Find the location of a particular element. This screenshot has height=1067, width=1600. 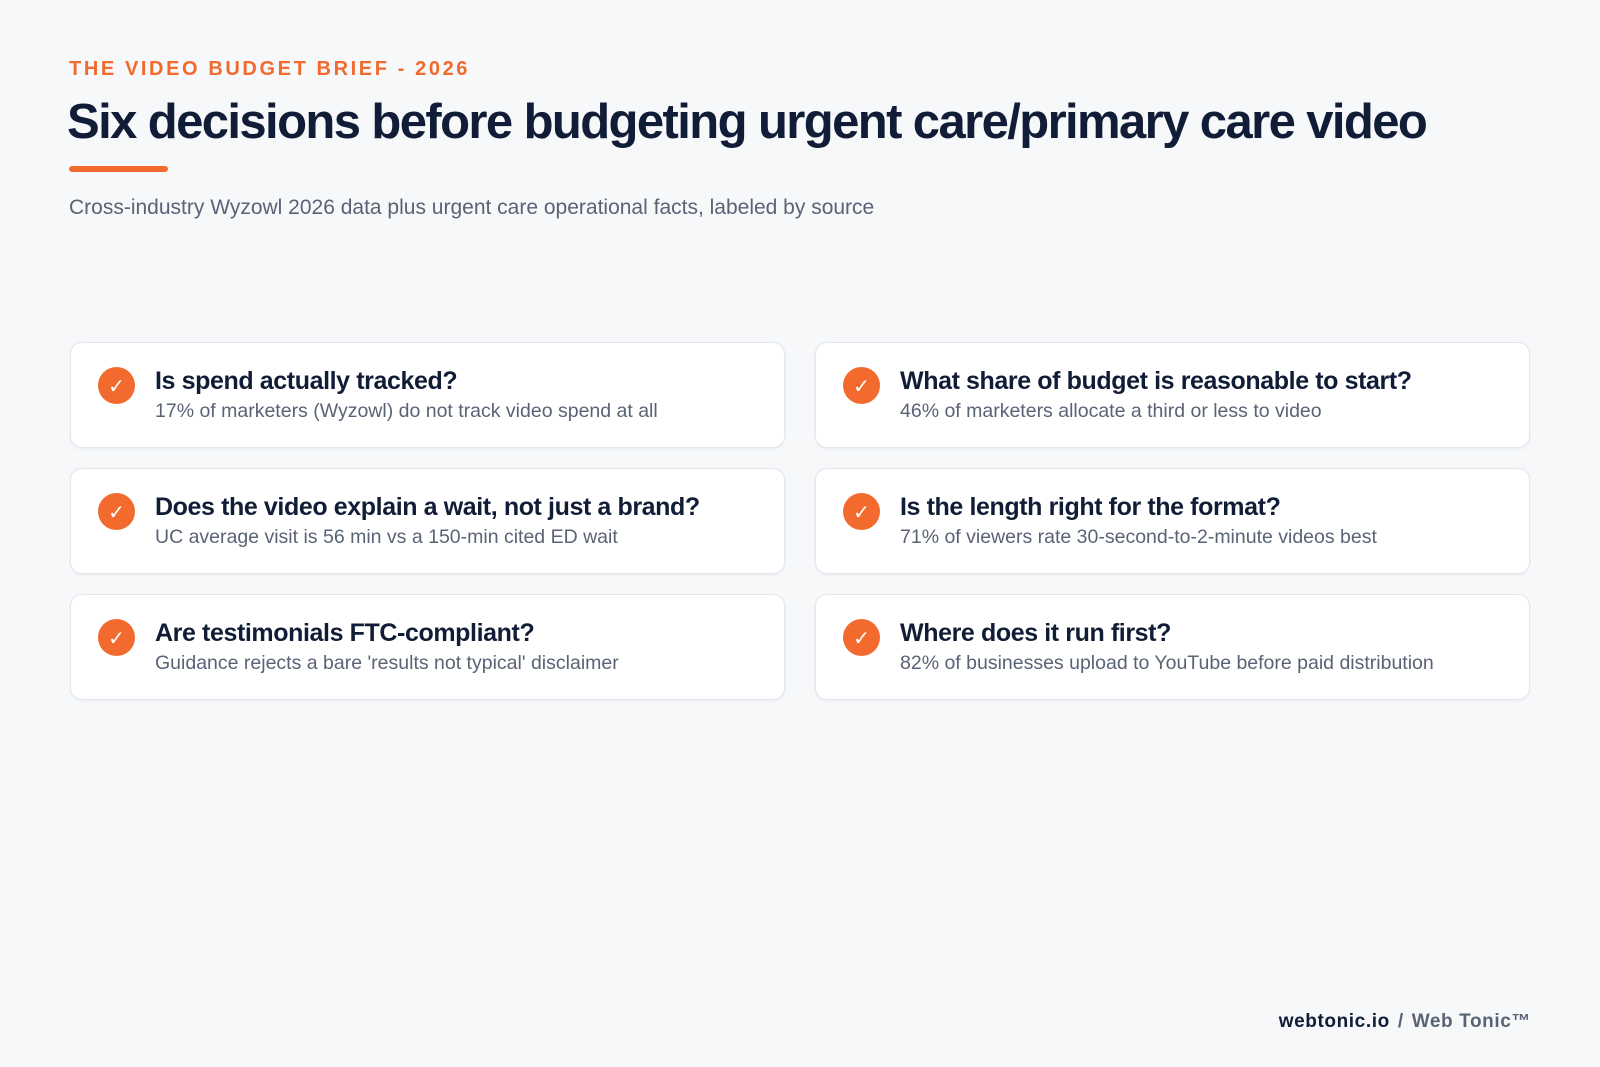

eyebrow-label: THE VIDEO BUDGET BRIEF - 2026 is located at coordinates (270, 69).